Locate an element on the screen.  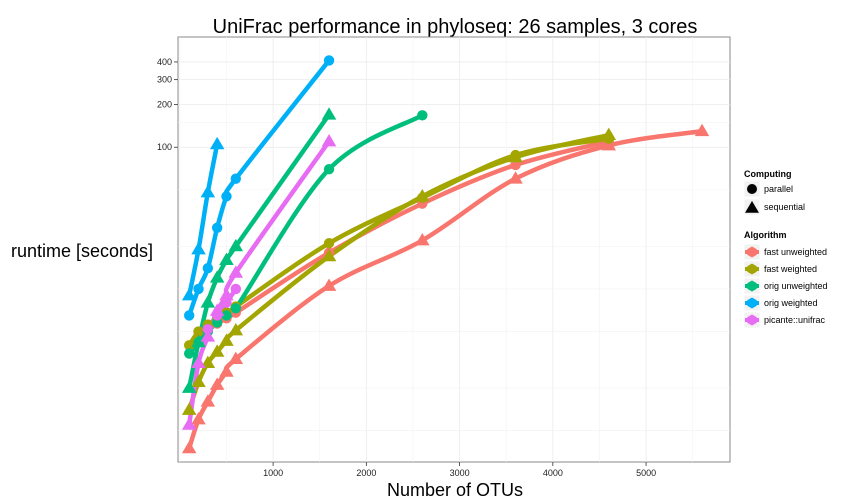
x-tick-label: 2000 is located at coordinates (366, 473).